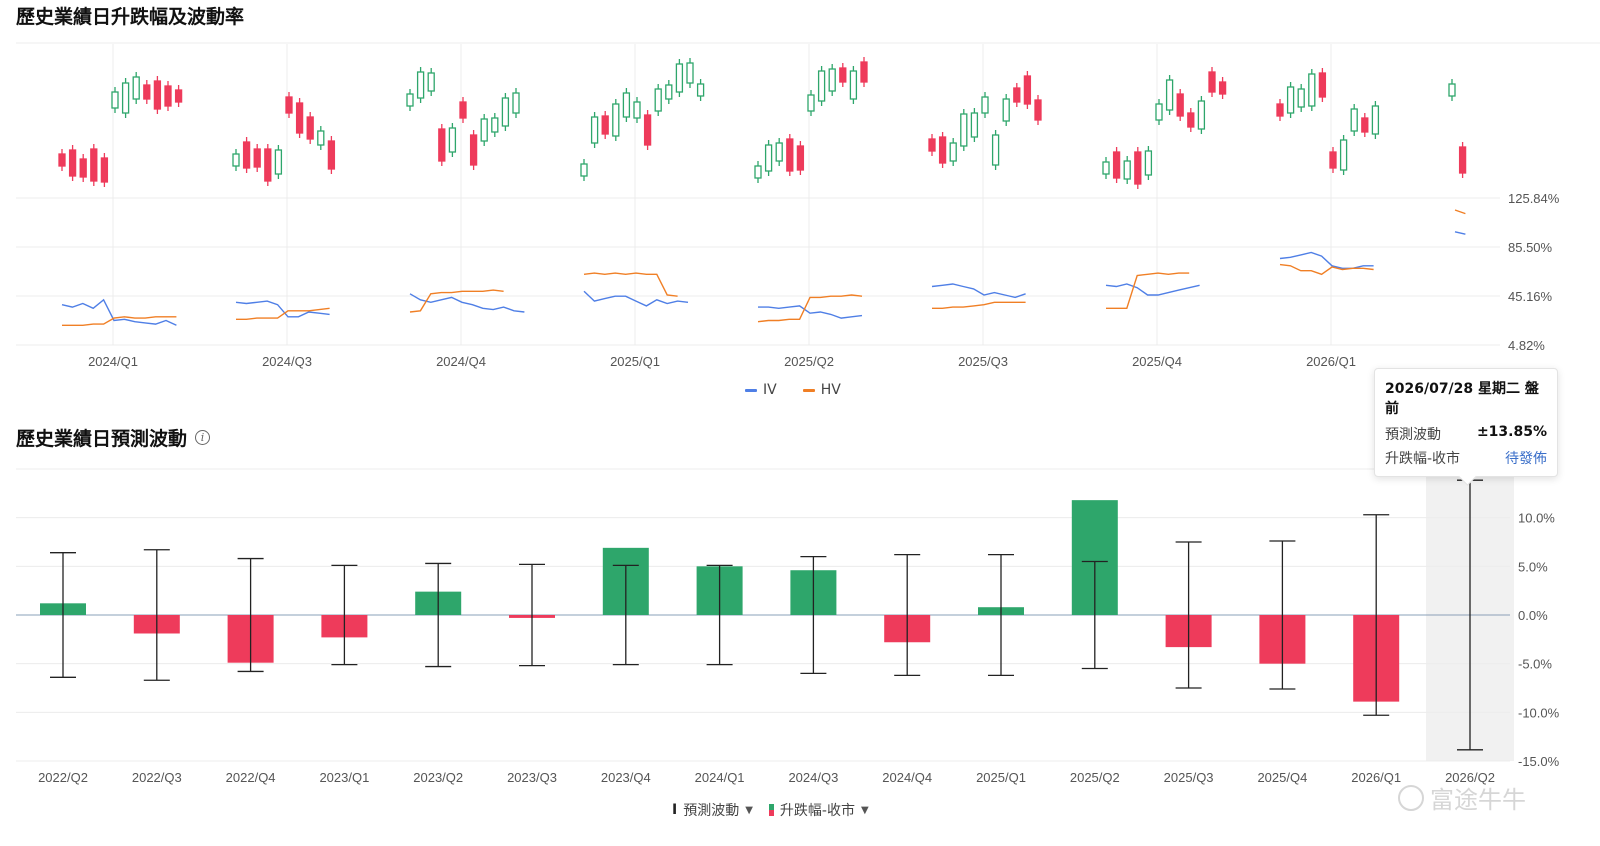 This screenshot has width=1600, height=846. What do you see at coordinates (1533, 566) in the screenshot?
I see `y-tick-label: 5.0%` at bounding box center [1533, 566].